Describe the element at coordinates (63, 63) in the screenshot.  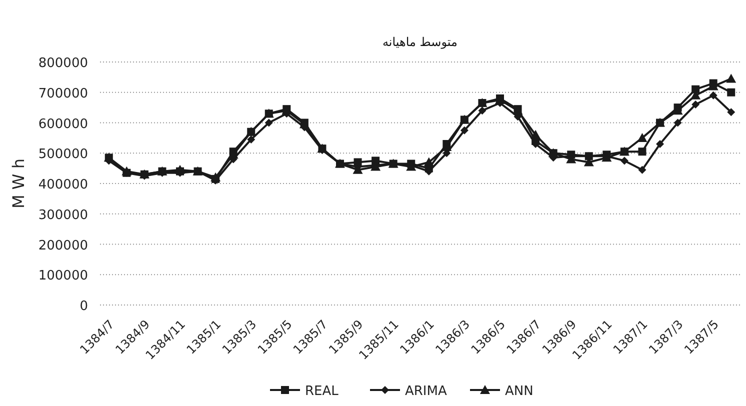
I see `y-tick-label: 800000` at that location.